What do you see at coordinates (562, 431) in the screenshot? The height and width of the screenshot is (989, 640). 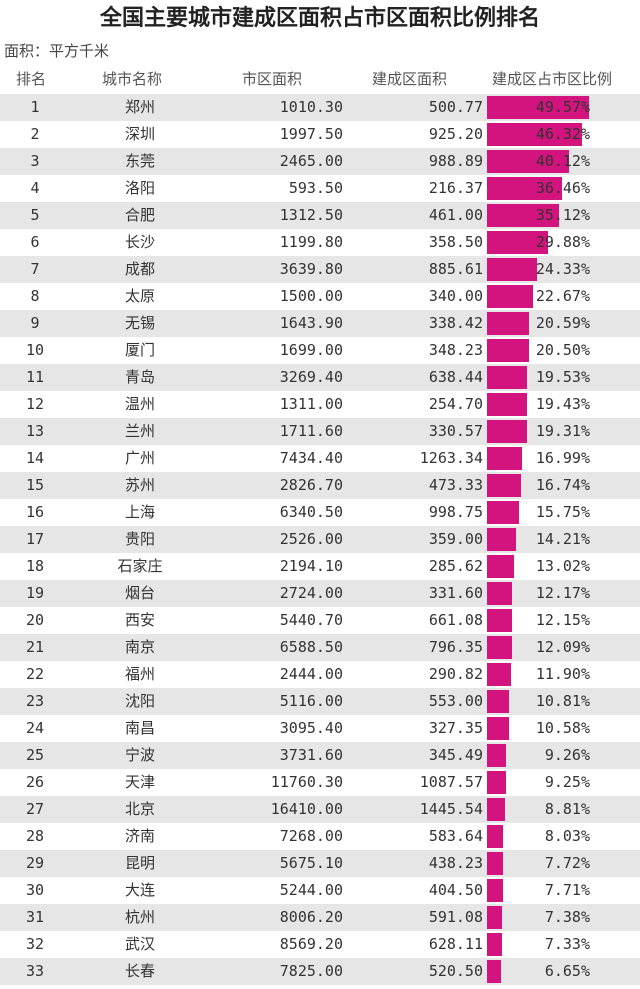 I see `ratio-label: 19.31%` at bounding box center [562, 431].